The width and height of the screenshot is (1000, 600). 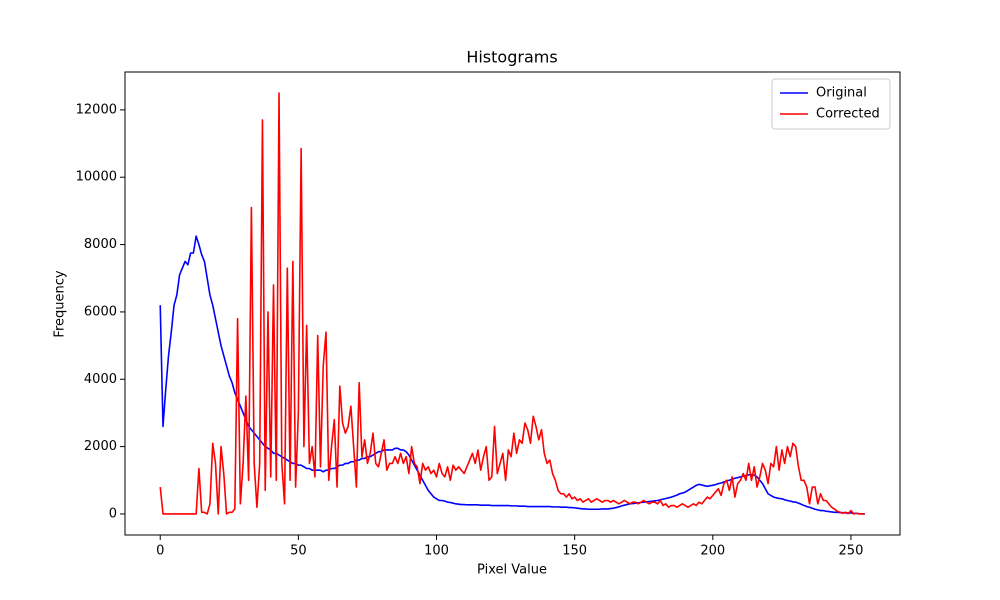 I want to click on x-tick-label: 50, so click(x=298, y=551).